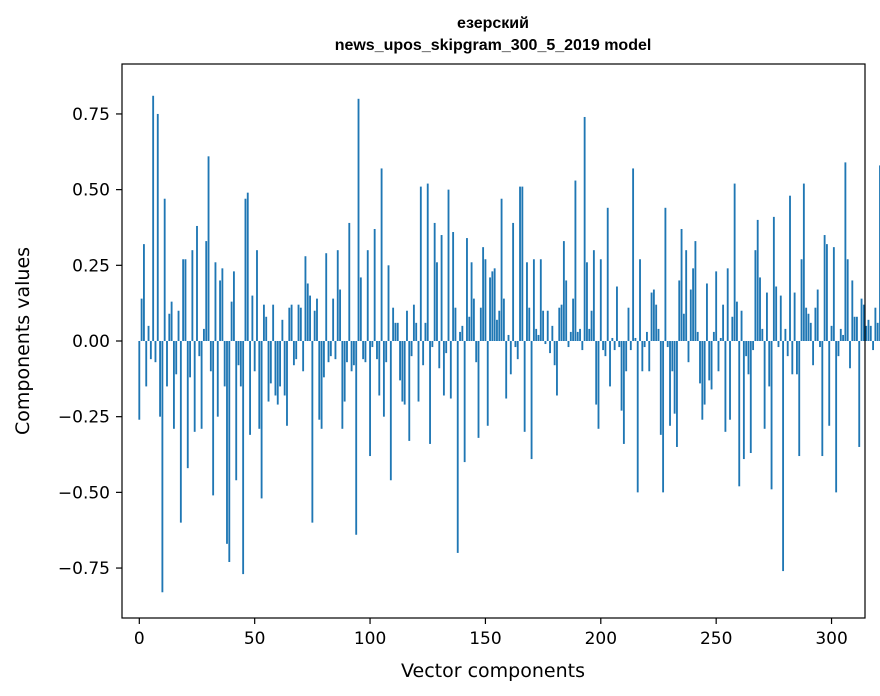 This screenshot has width=880, height=696. I want to click on chart-title: езерский, so click(493, 23).